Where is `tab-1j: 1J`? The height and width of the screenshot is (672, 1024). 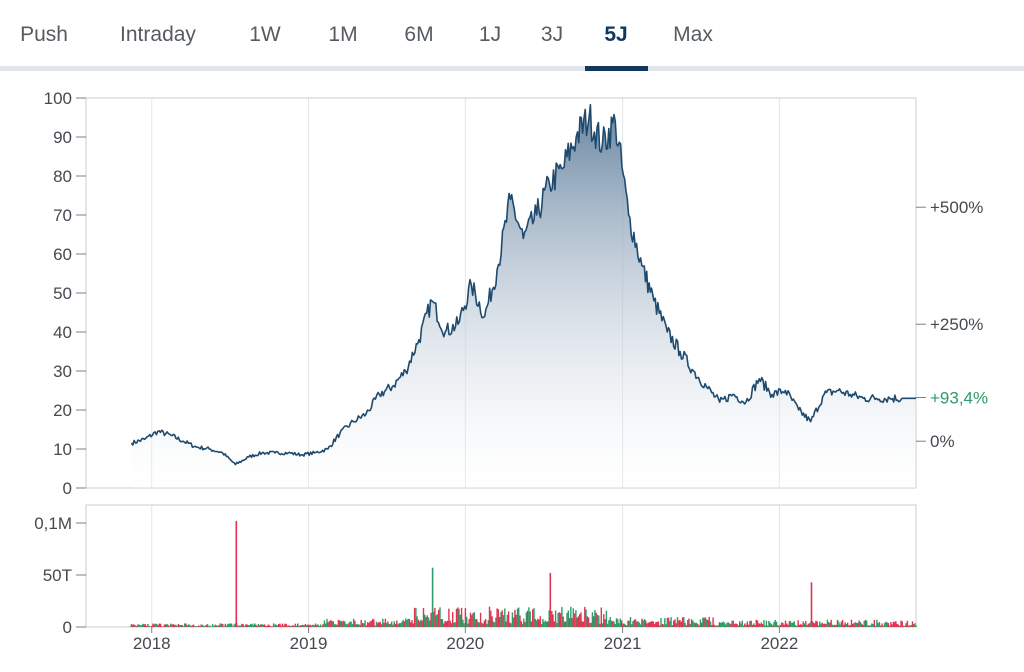
tab-1j: 1J is located at coordinates (490, 34).